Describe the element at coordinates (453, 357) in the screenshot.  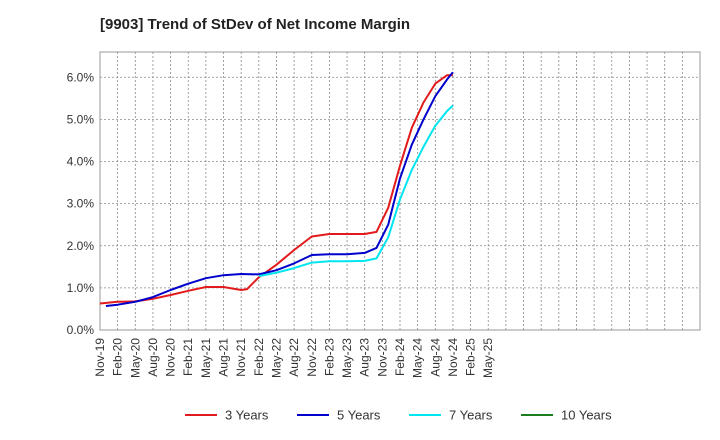
I see `x-tick-label: Nov-24` at that location.